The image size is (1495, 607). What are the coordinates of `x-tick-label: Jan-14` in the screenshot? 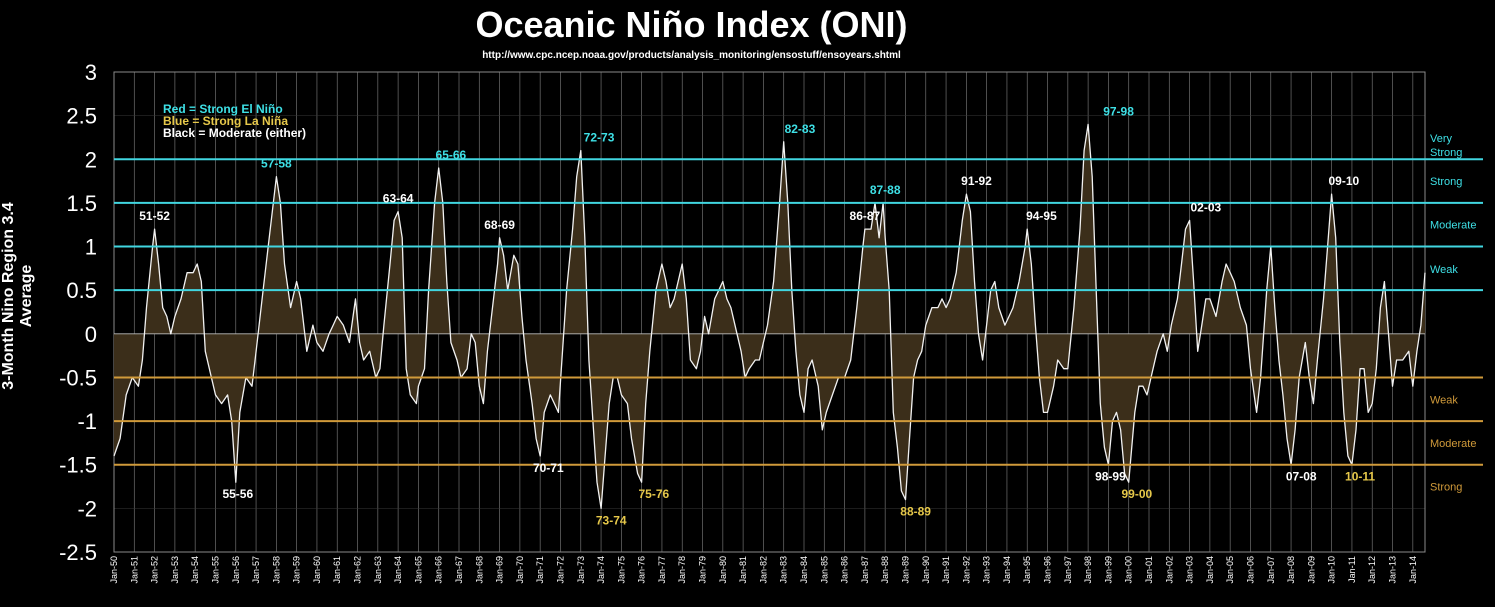 It's located at (1413, 570).